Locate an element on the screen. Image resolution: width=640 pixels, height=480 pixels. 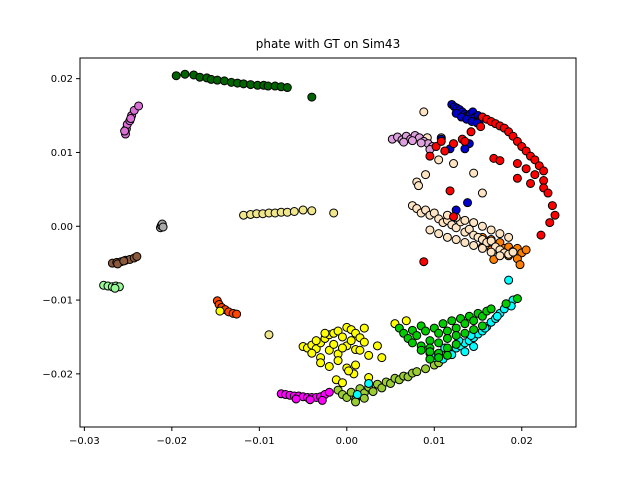
x-tick-label: −0.01 is located at coordinates (259, 441).